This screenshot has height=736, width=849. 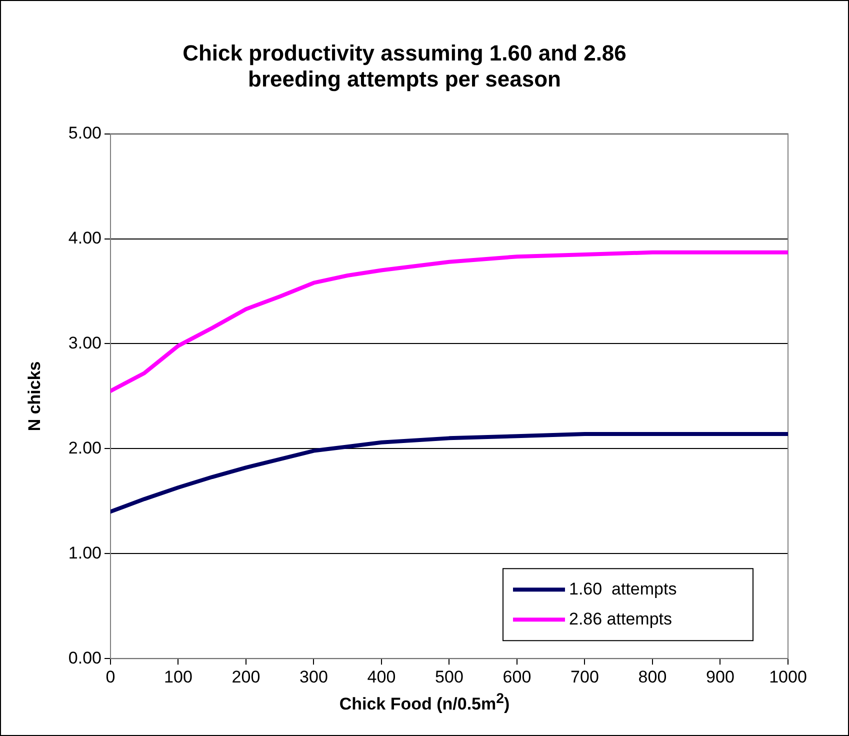 What do you see at coordinates (652, 676) in the screenshot?
I see `x-tick-label: 800` at bounding box center [652, 676].